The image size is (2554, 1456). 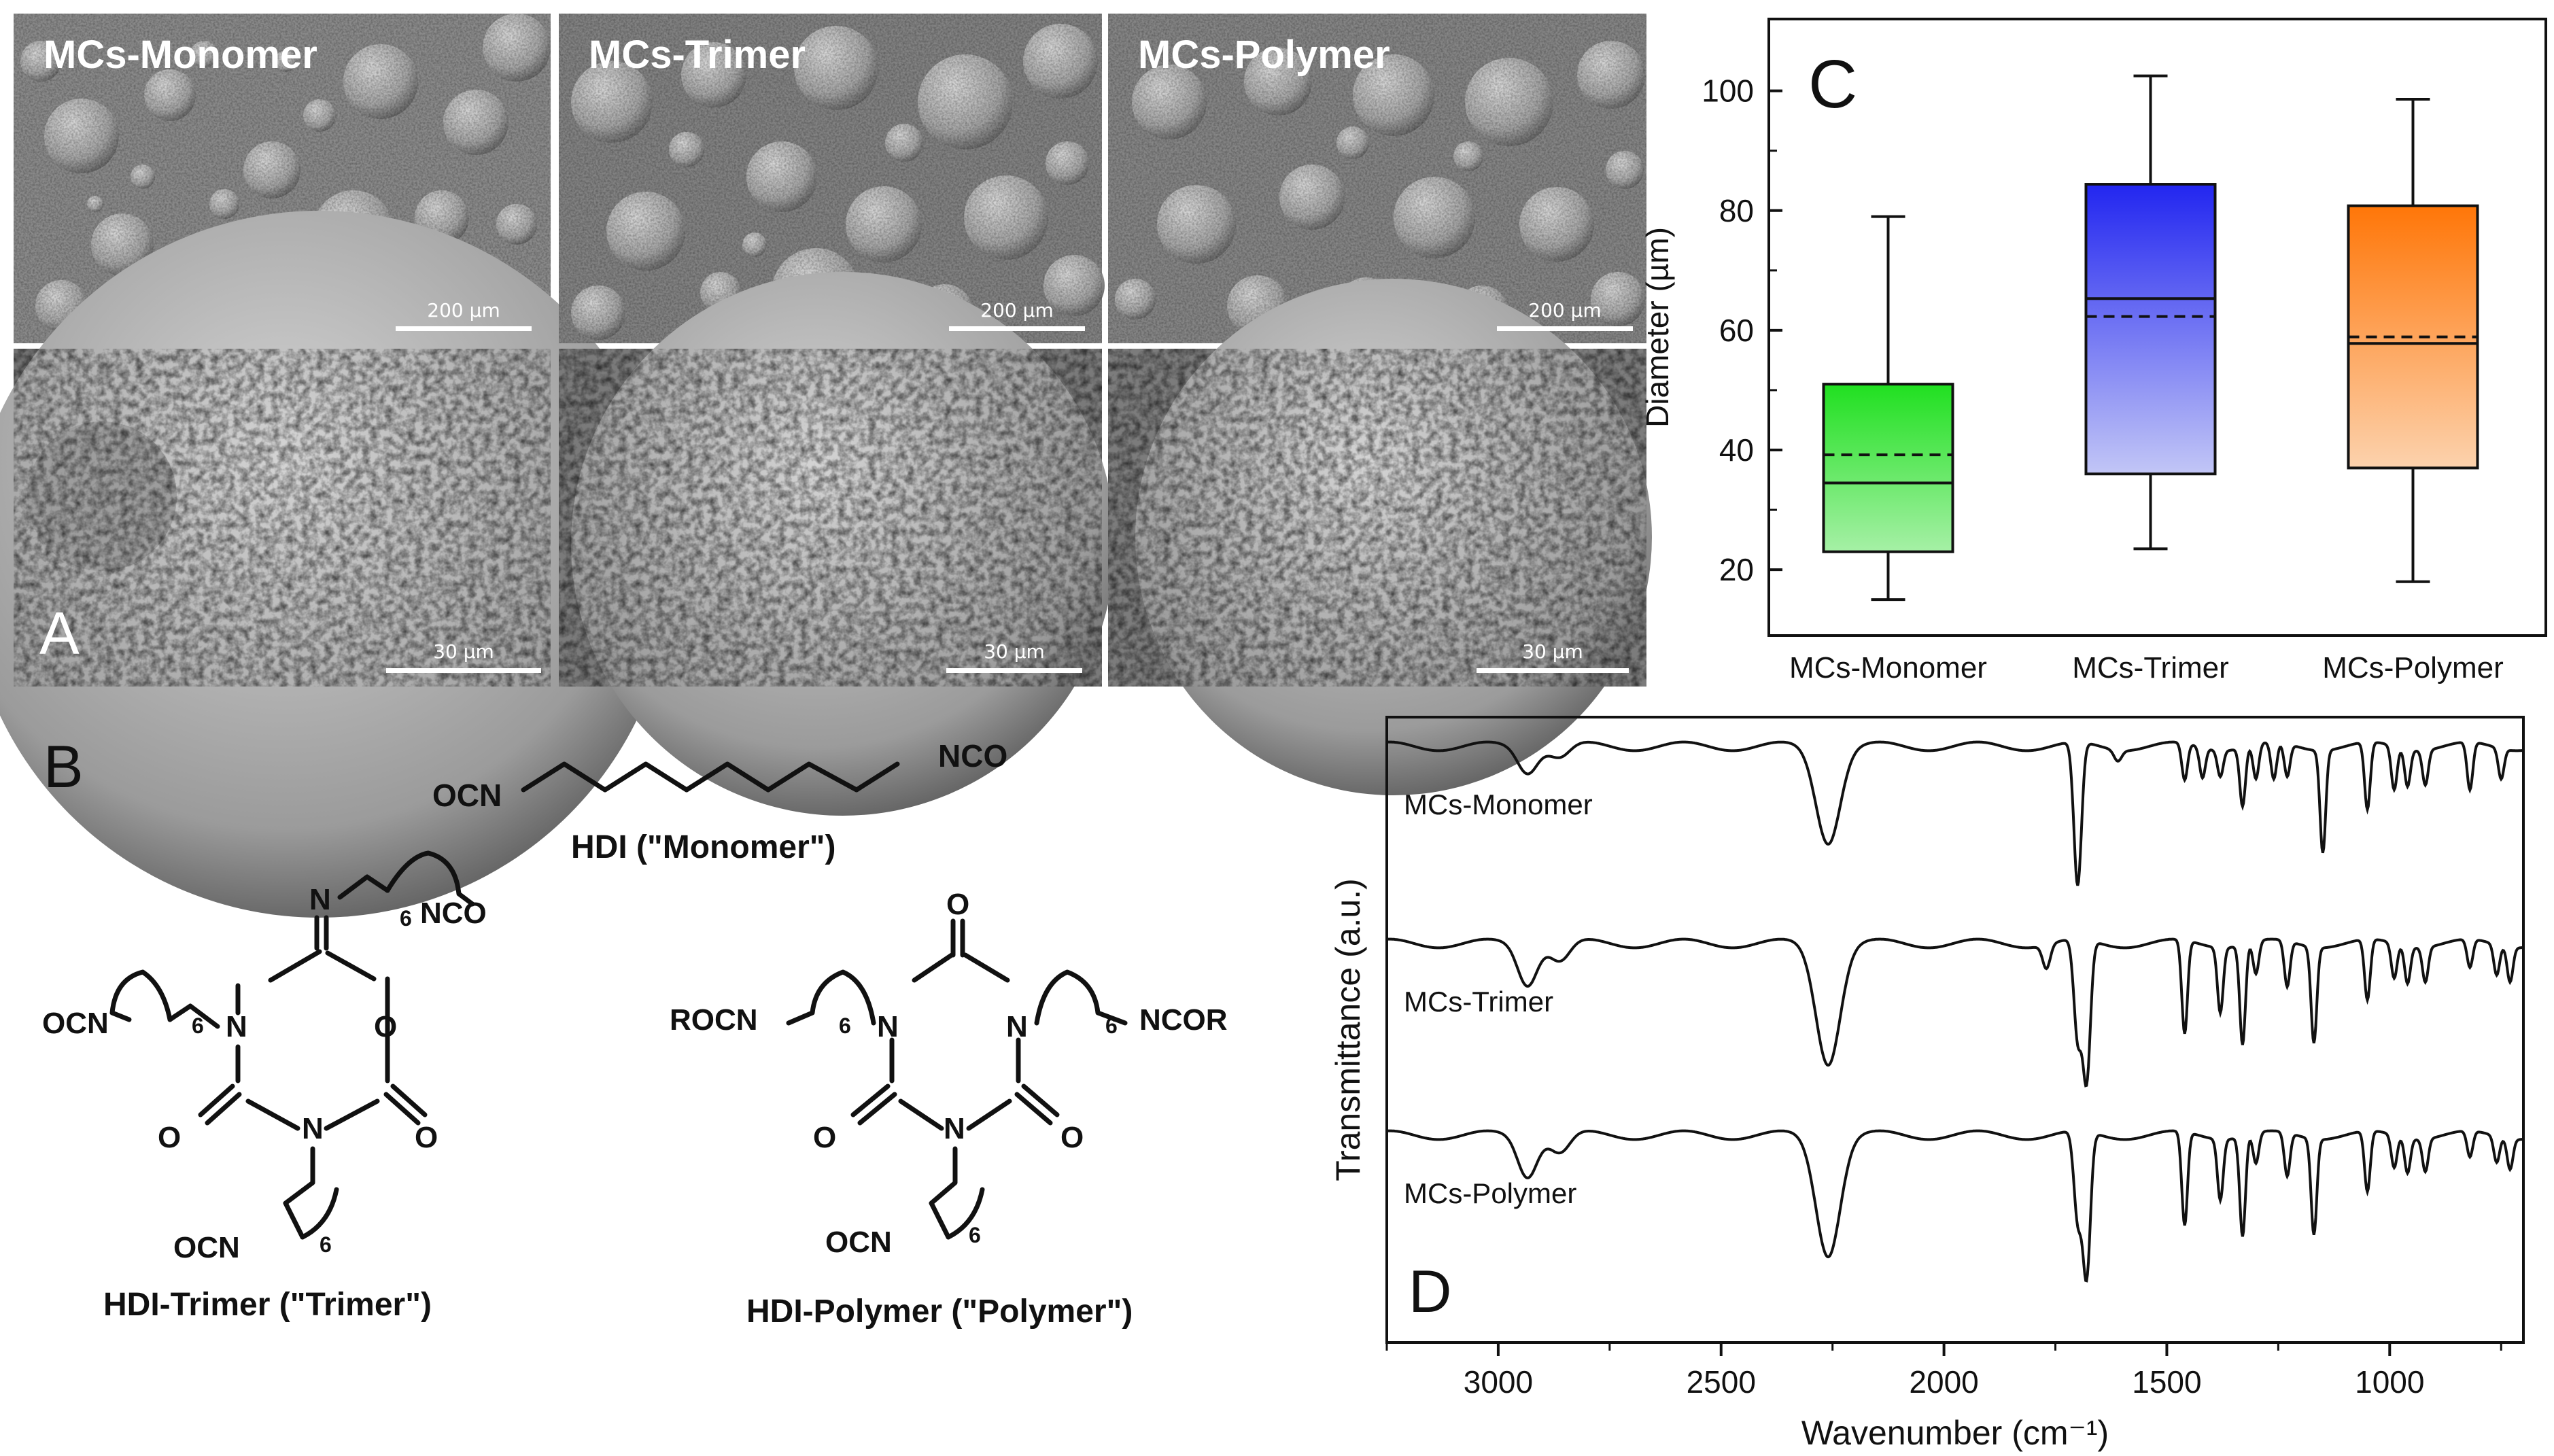 What do you see at coordinates (2412, 668) in the screenshot?
I see `x-category-label: MCs-Polymer` at bounding box center [2412, 668].